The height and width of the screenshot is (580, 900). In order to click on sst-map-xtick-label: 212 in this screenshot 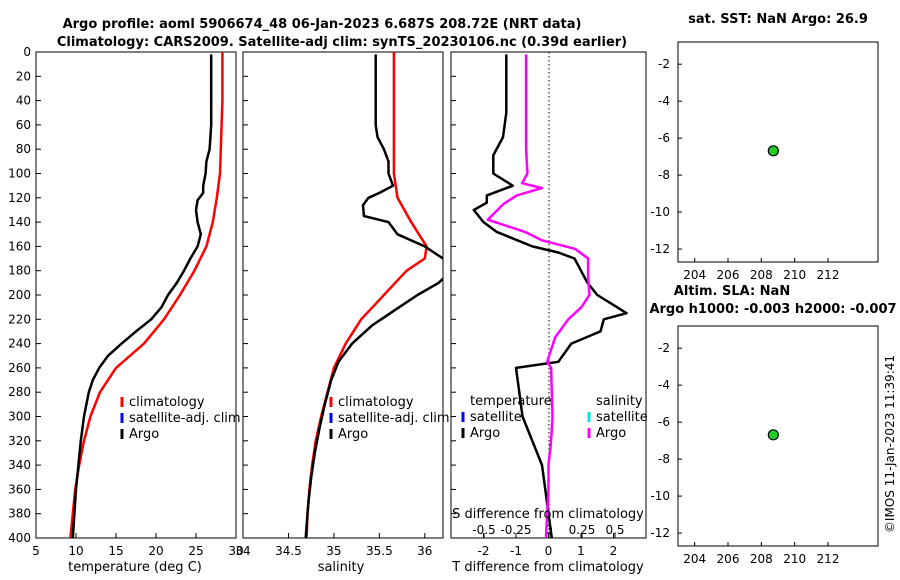, I will do `click(828, 275)`.